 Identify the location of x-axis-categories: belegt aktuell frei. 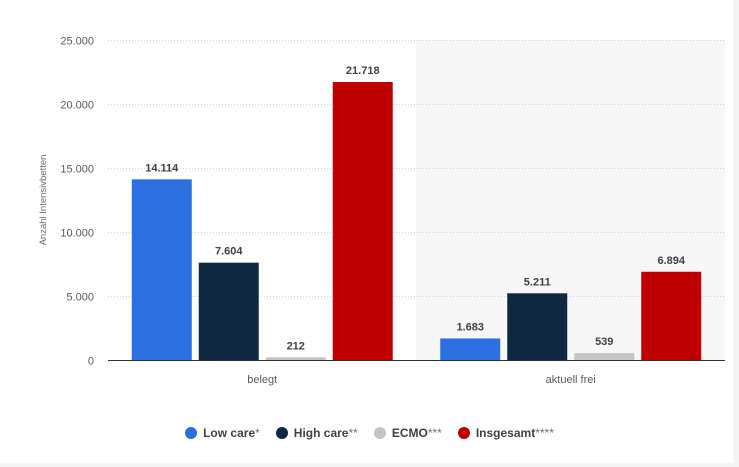
(421, 380).